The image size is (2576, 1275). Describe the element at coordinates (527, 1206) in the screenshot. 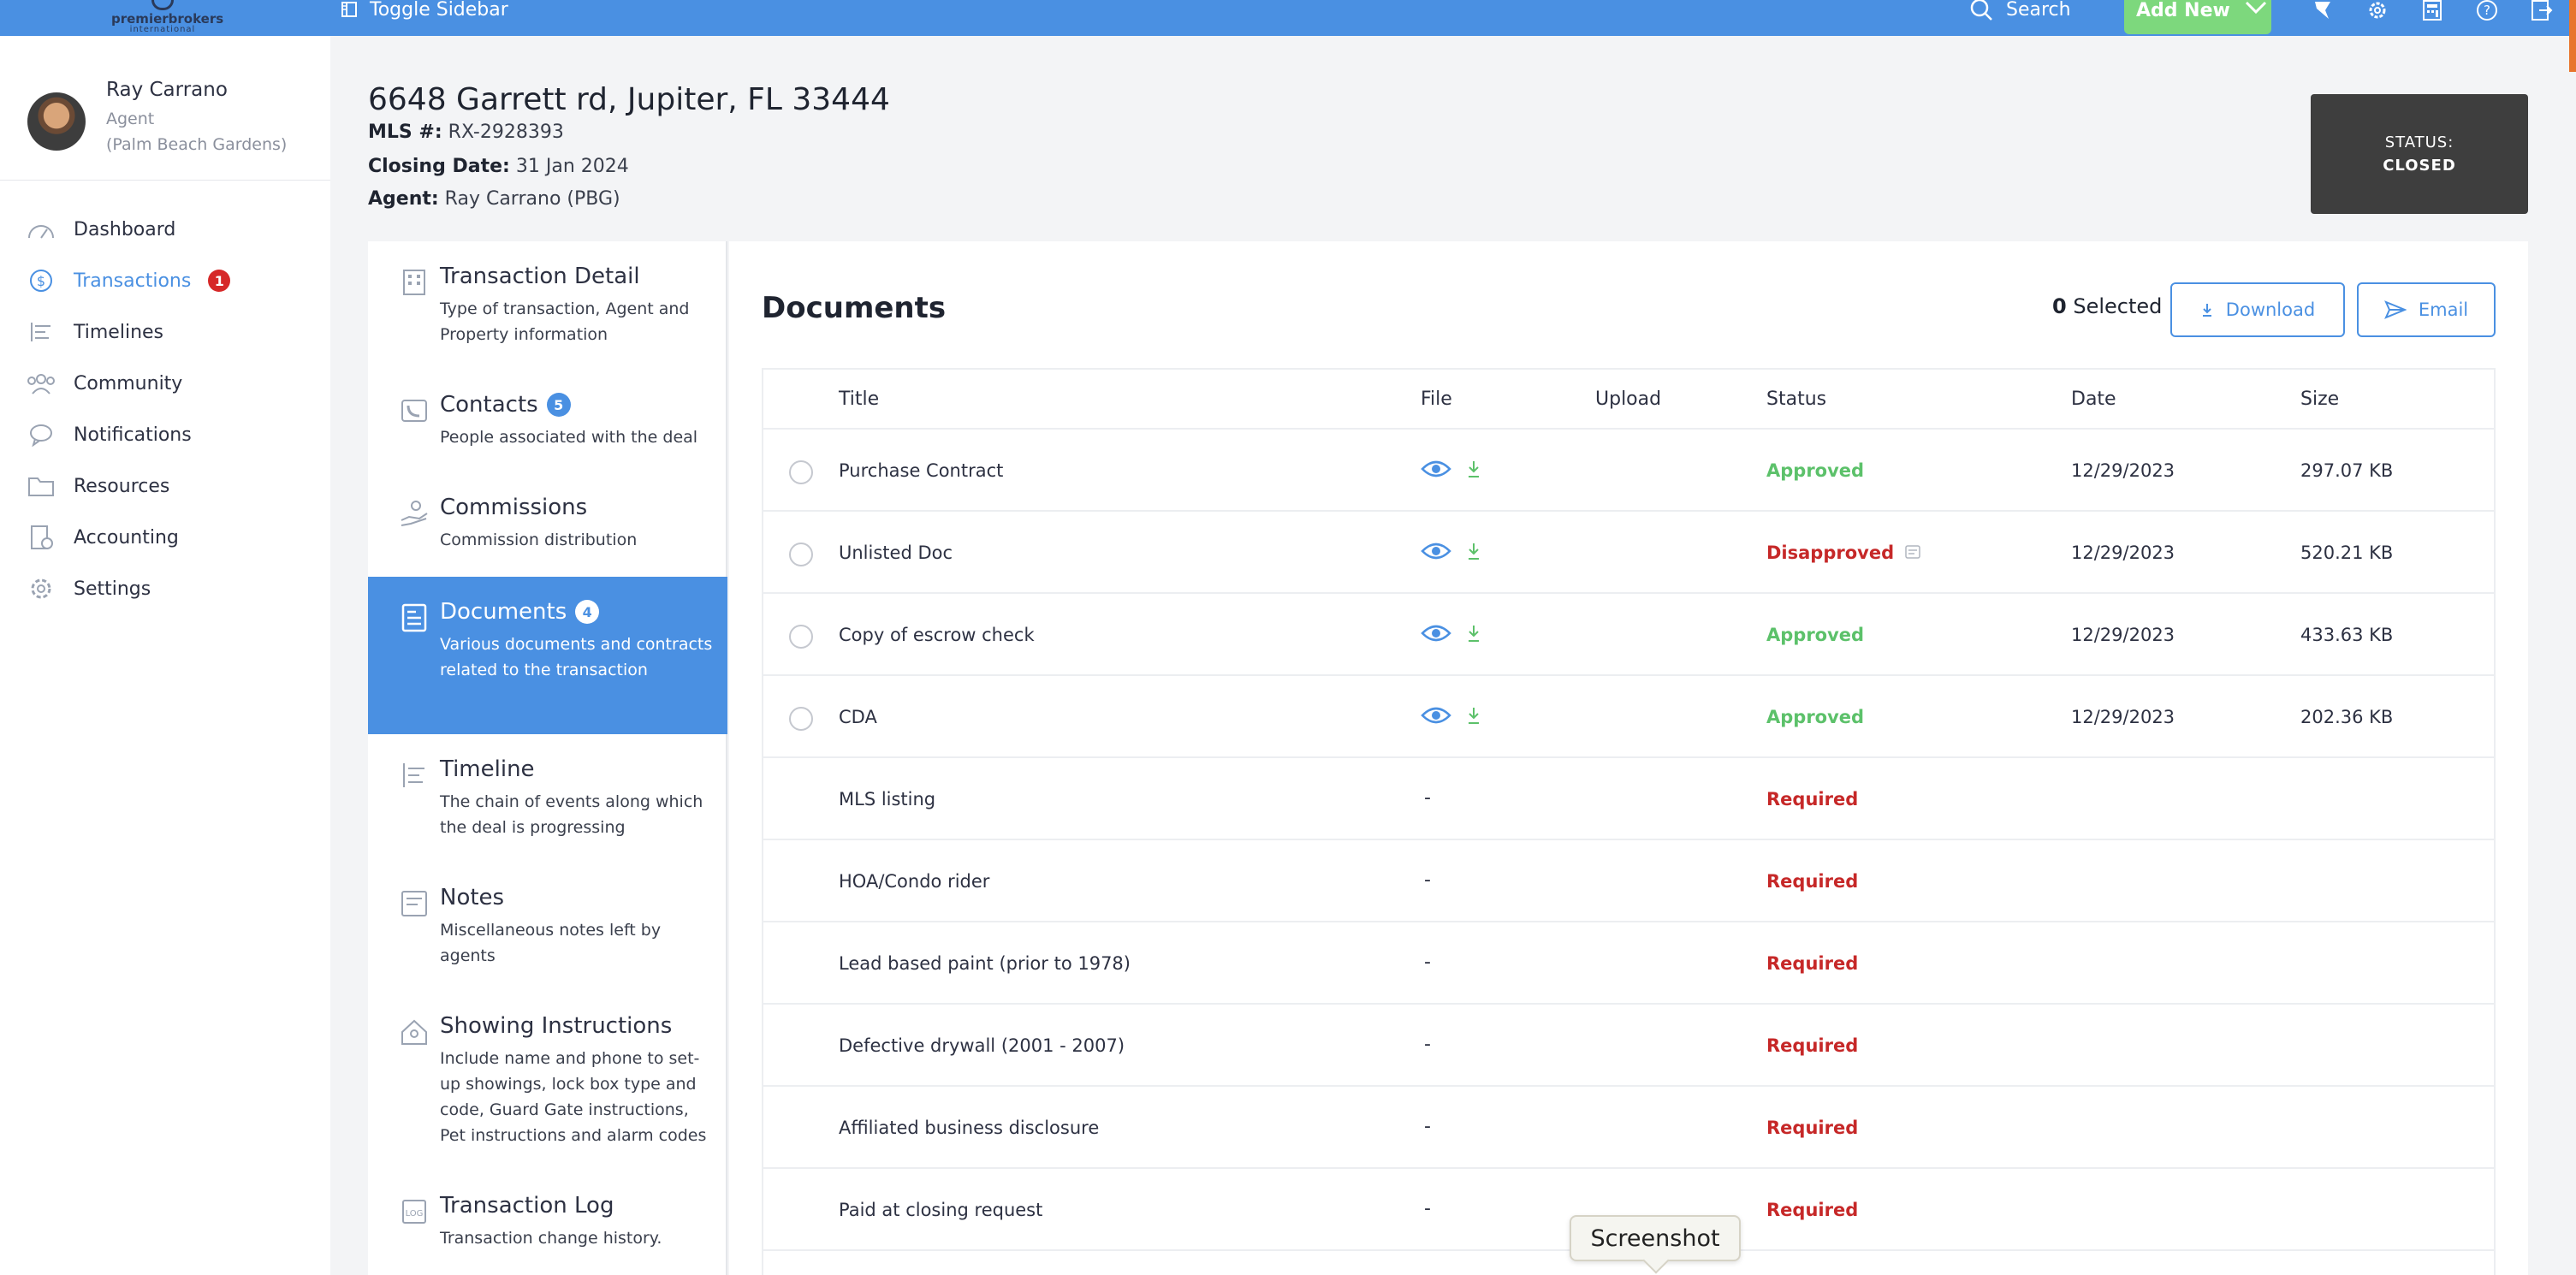

I see `section-title: Transaction Log` at that location.